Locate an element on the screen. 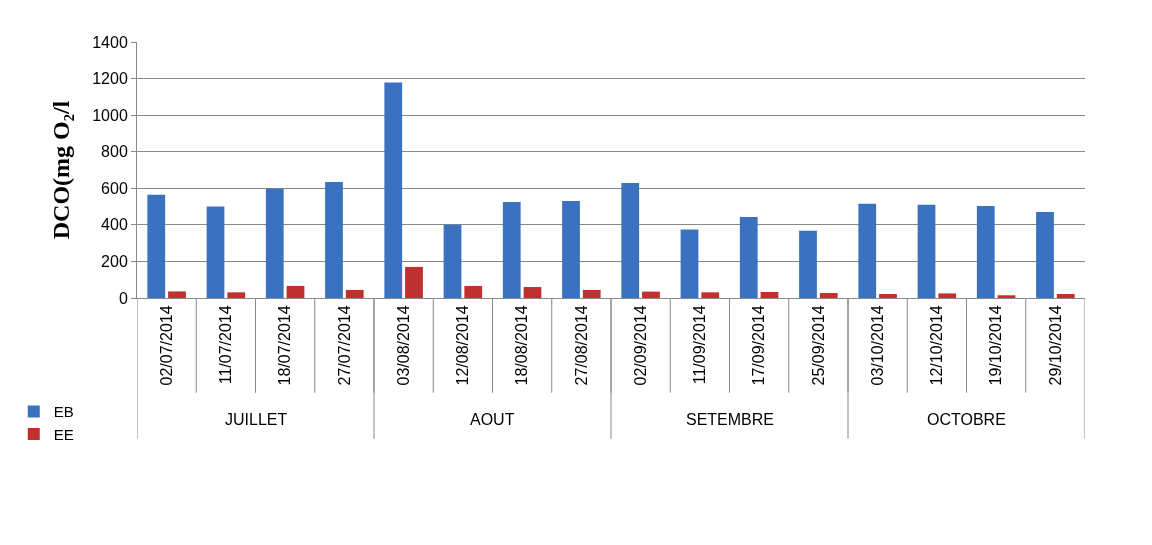 The image size is (1152, 545). x-tick-label: 25/09/2014 is located at coordinates (818, 345).